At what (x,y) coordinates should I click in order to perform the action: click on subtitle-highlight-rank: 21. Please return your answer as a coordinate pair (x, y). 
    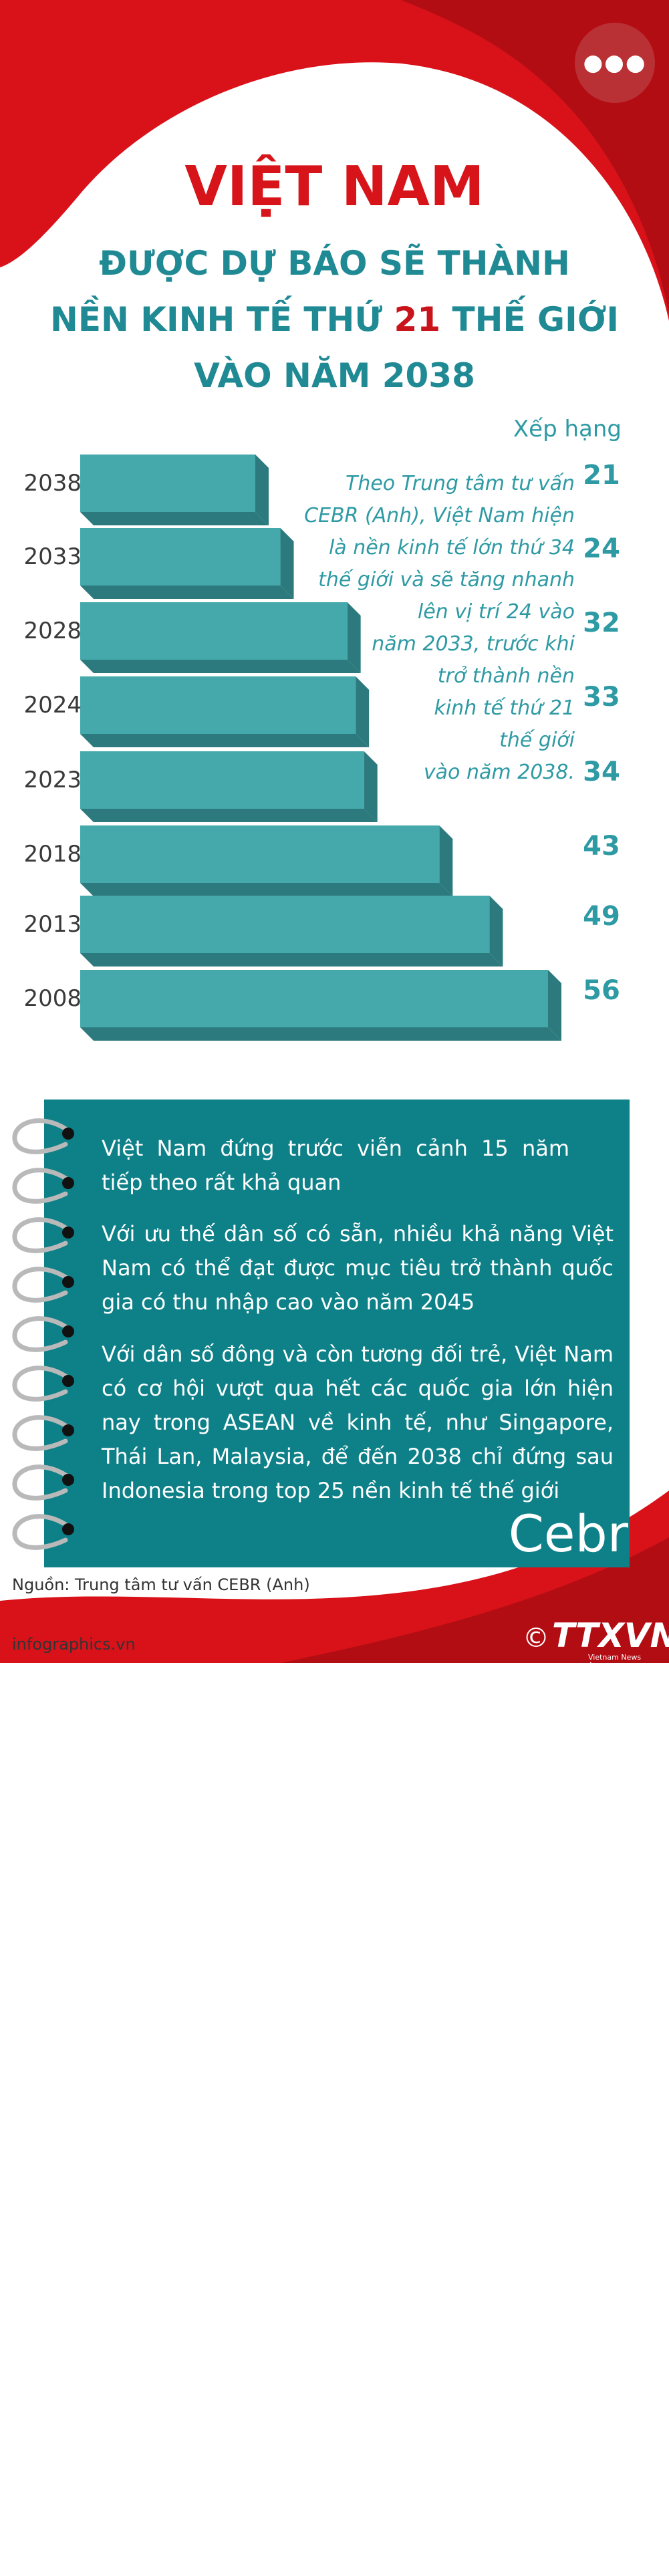
    Looking at the image, I should click on (418, 319).